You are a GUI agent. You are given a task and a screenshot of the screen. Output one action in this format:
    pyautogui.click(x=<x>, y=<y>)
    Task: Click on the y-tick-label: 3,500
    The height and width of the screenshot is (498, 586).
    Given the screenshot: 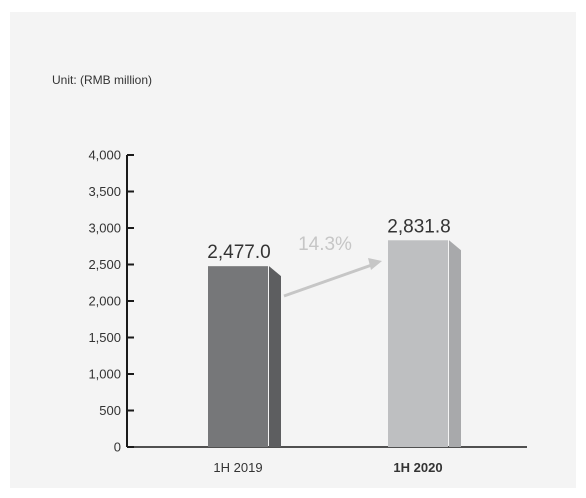 What is the action you would take?
    pyautogui.click(x=104, y=191)
    